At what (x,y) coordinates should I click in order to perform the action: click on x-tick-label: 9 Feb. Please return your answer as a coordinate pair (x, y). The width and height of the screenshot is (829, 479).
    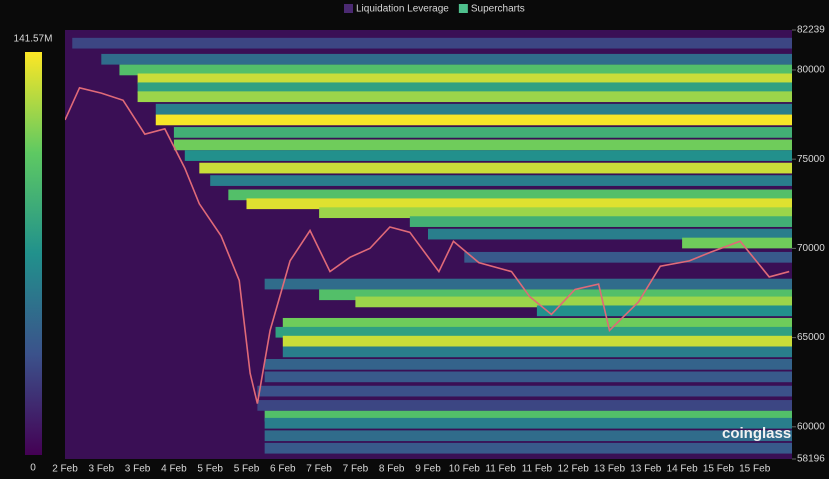
    Looking at the image, I should click on (428, 469).